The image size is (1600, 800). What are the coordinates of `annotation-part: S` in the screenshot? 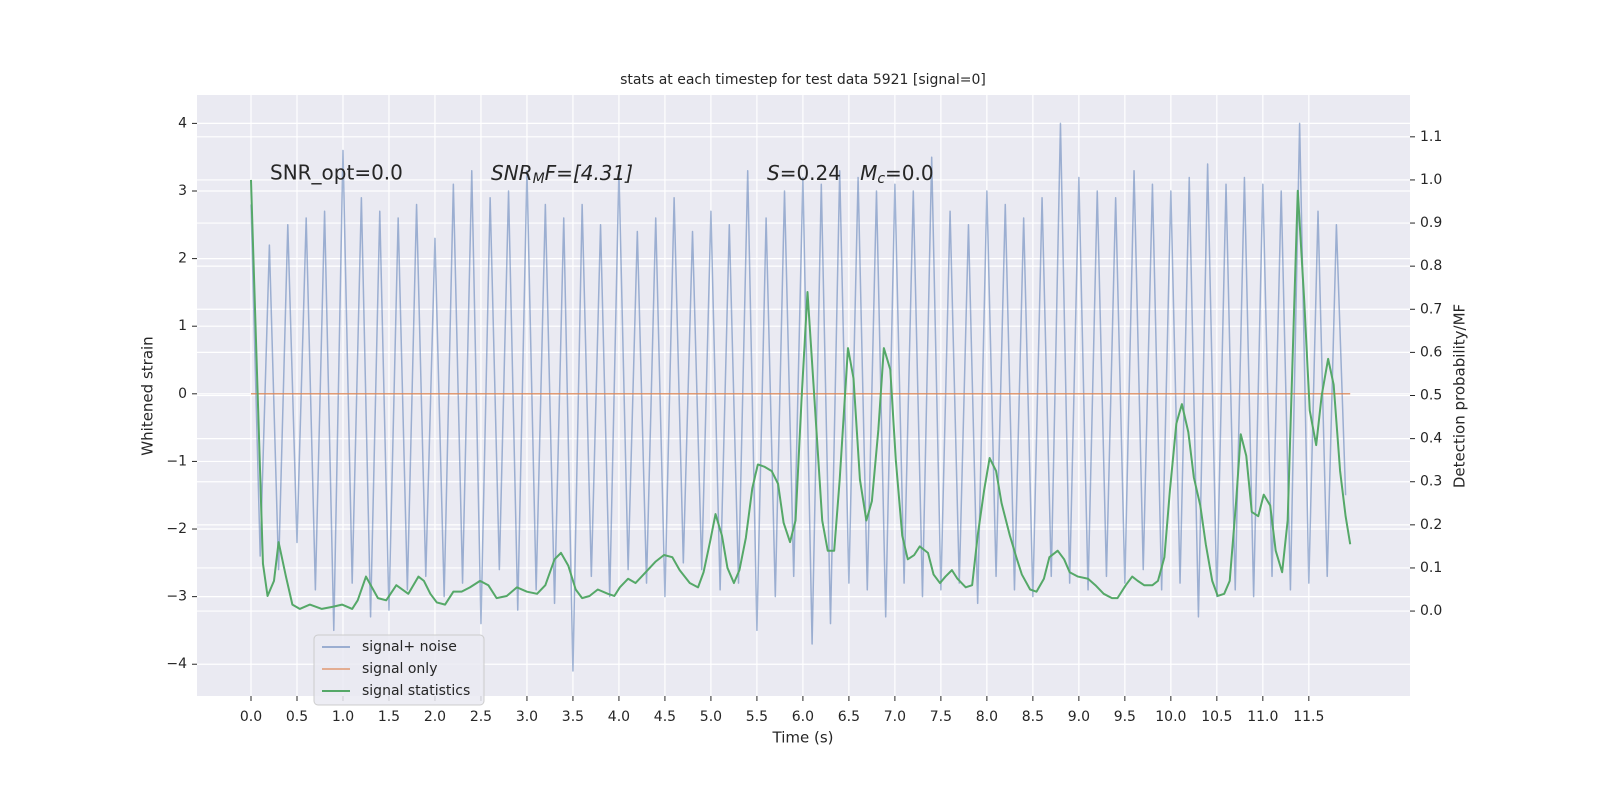 It's located at (773, 173).